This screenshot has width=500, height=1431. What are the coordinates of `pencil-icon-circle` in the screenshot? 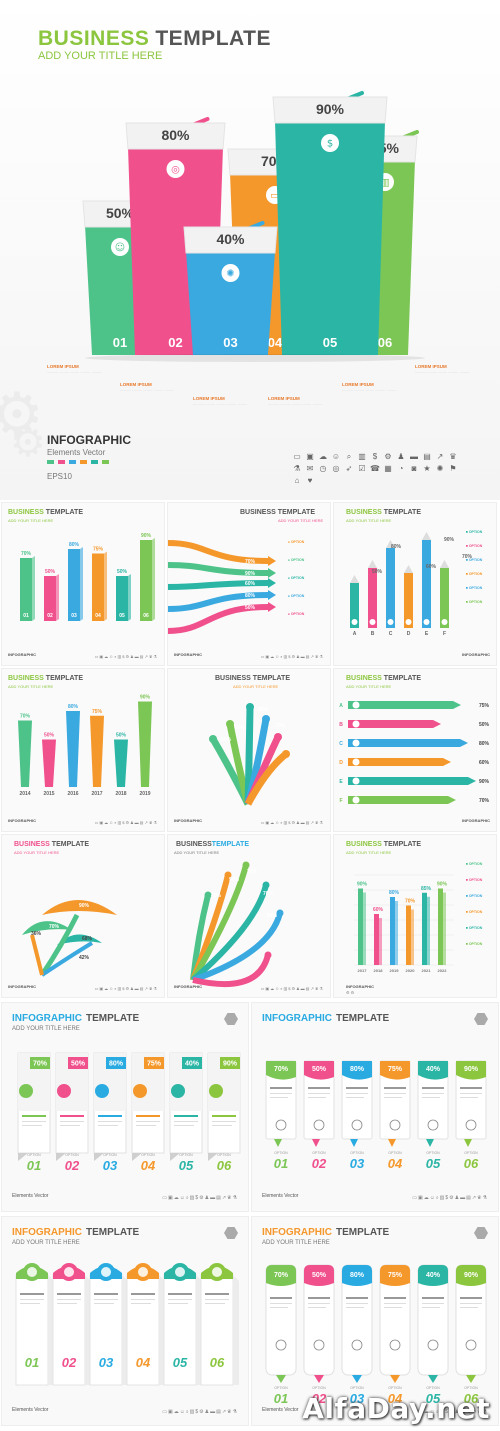 It's located at (426, 622).